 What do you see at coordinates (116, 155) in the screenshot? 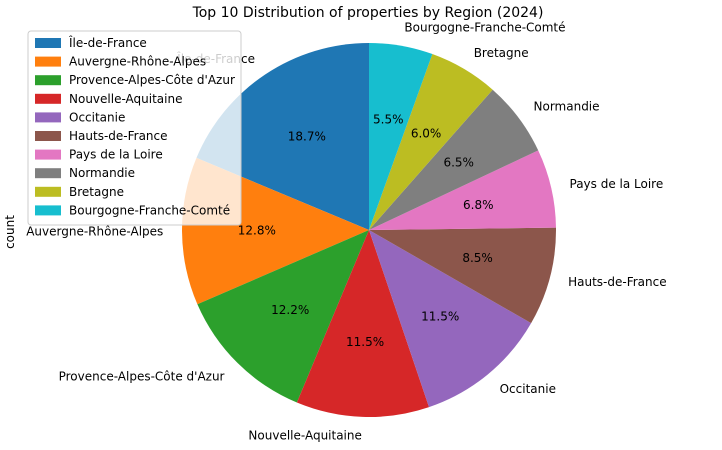
I see `legend-entry-pays-de-la-loire: Pays de la Loire` at bounding box center [116, 155].